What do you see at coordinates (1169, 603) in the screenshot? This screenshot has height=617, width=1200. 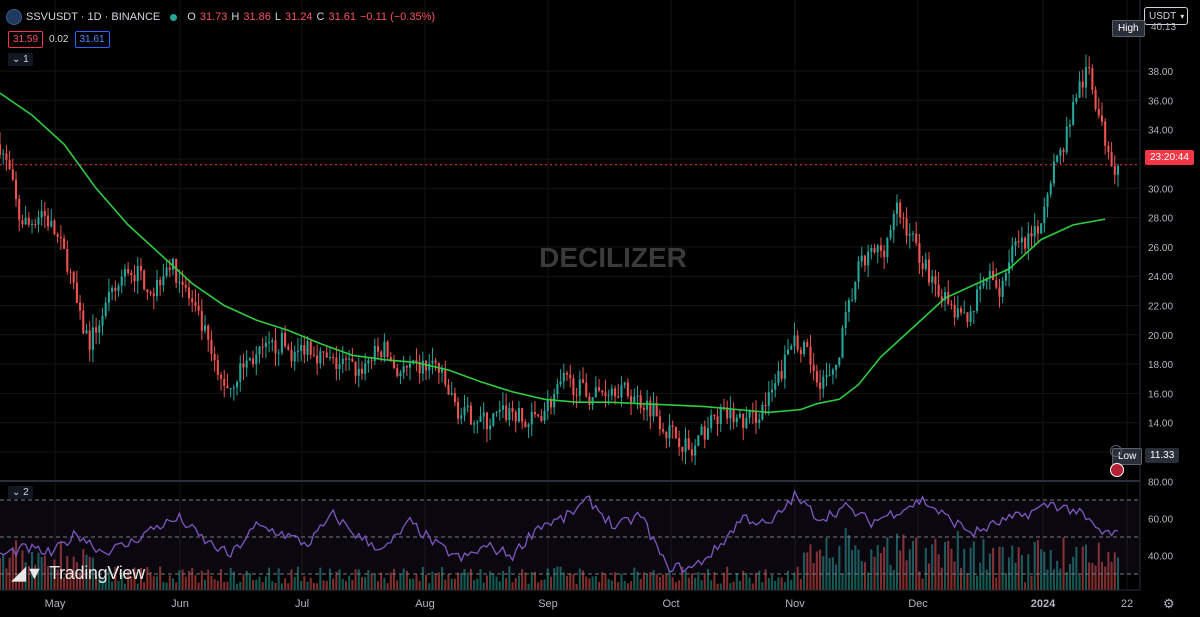 I see `settings-gear-icon: ⚙` at bounding box center [1169, 603].